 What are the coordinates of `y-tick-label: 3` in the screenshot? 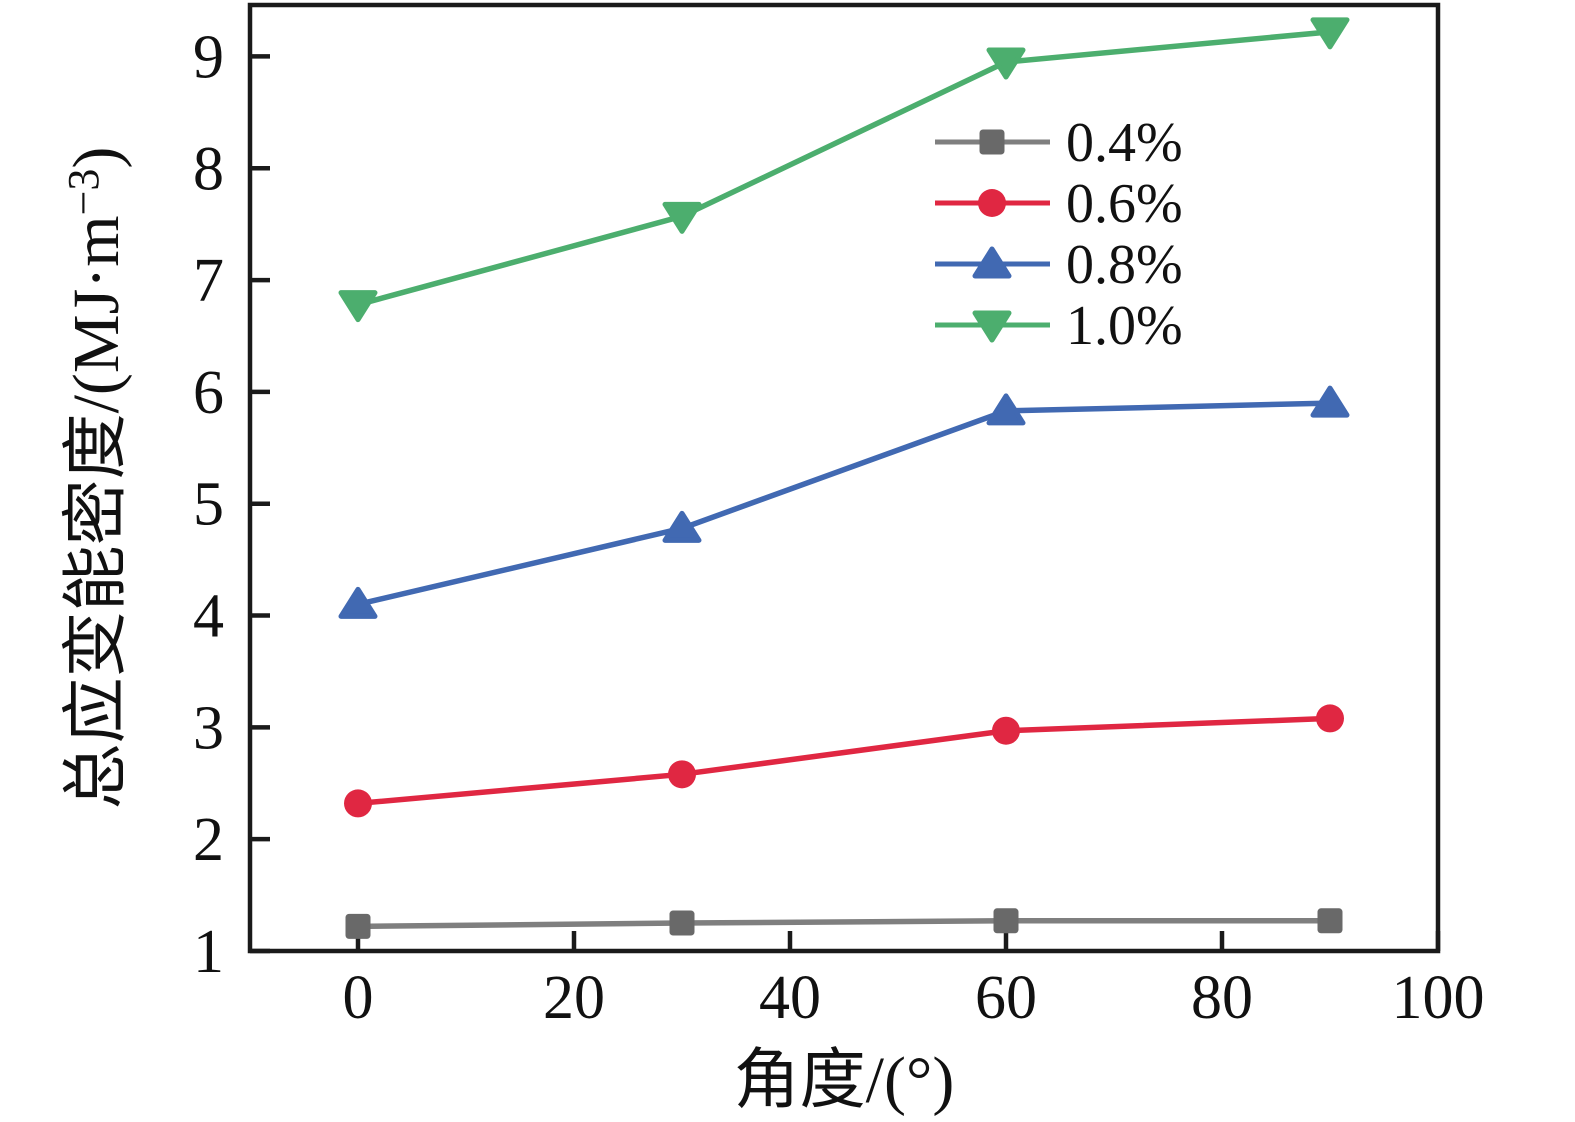 It's located at (208, 728).